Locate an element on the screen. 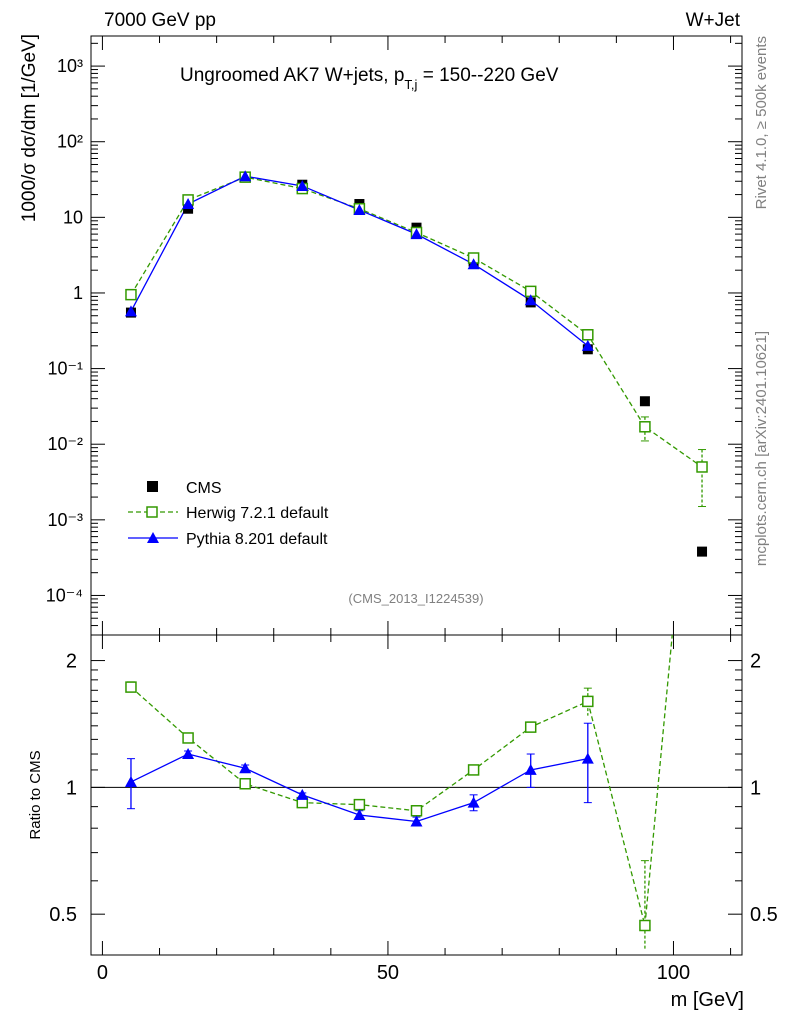  main-y-tick-label: 10⁻² is located at coordinates (65, 444).